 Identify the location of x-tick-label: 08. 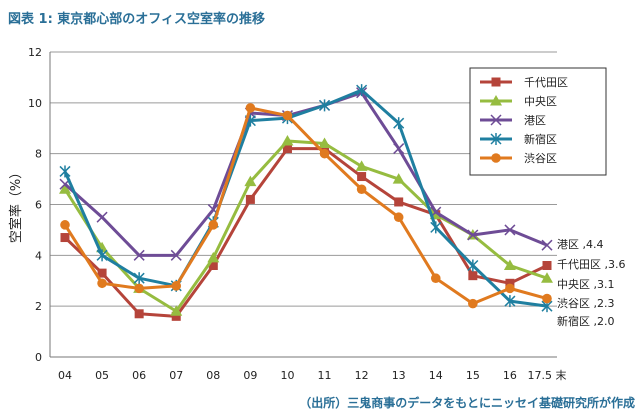
(213, 375).